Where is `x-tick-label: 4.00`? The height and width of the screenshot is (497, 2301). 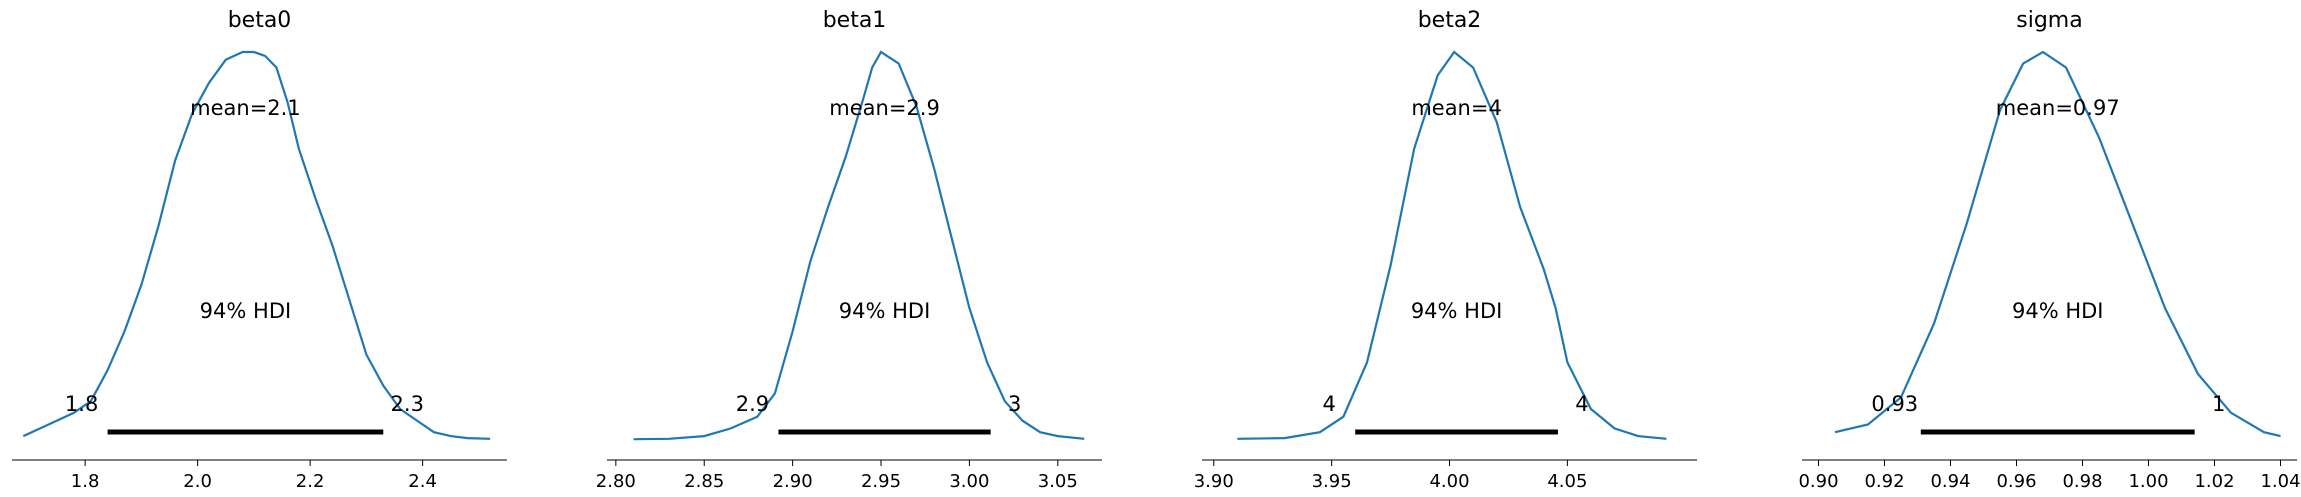 x-tick-label: 4.00 is located at coordinates (1449, 481).